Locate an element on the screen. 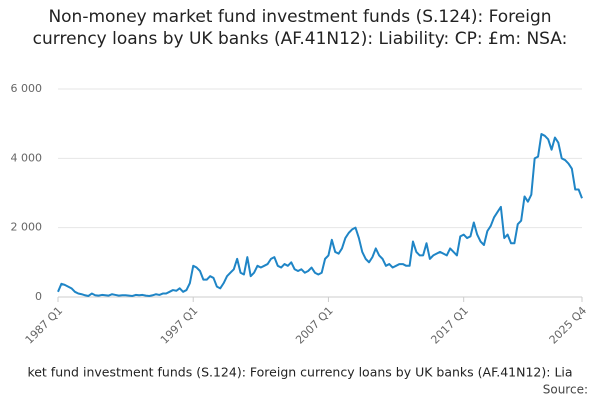 Image resolution: width=600 pixels, height=400 pixels. x-tick-label: 1997 Q1 is located at coordinates (179, 325).